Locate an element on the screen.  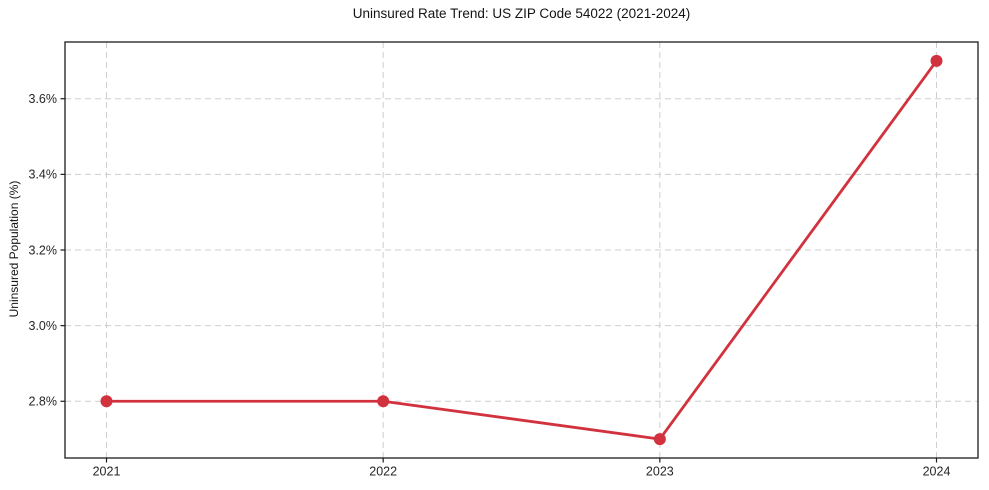
x-tick-label: 2024 is located at coordinates (937, 472).